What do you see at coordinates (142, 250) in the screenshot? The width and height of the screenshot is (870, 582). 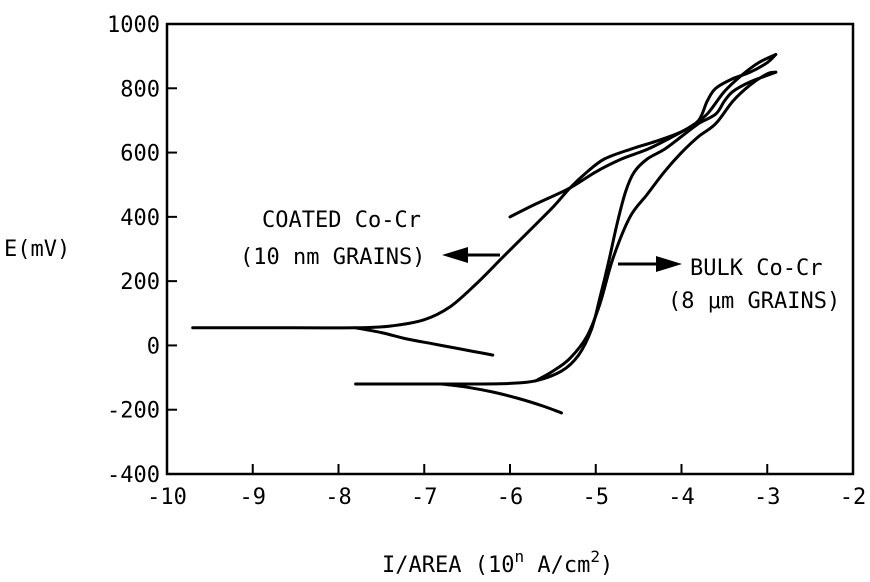 I see `y-axis: 1000 800 600 400 200 0 -200 -400` at bounding box center [142, 250].